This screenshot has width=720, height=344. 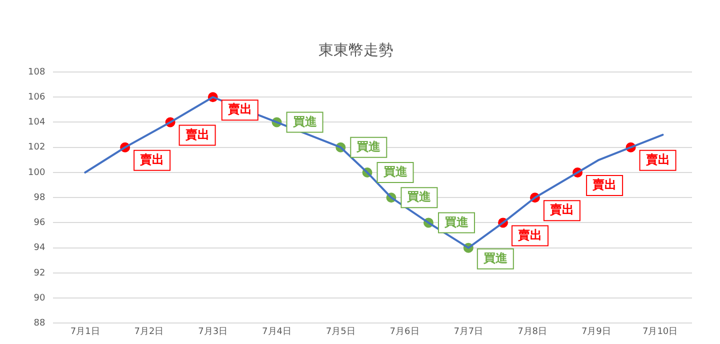 I want to click on y-tick-label: 102, so click(x=37, y=147).